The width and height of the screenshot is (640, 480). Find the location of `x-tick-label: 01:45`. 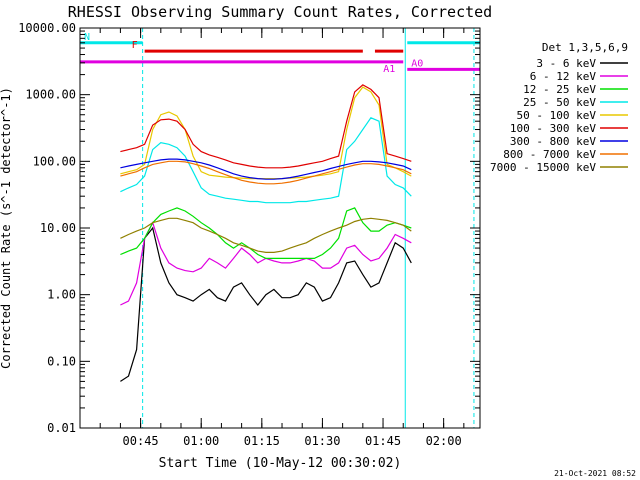

x-tick-label: 01:45 is located at coordinates (383, 441).